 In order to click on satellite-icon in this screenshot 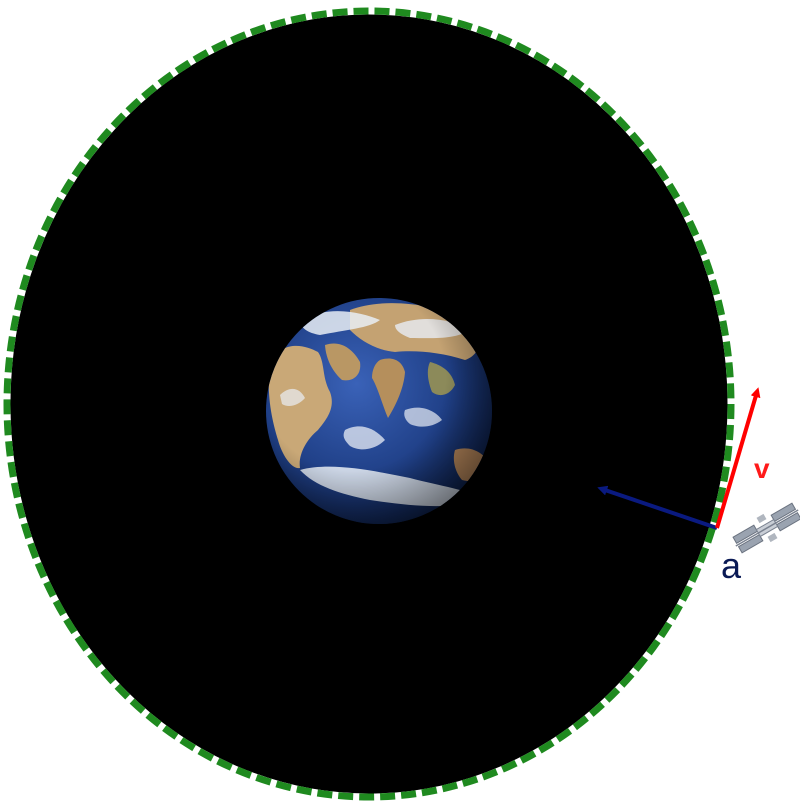, I will do `click(766, 528)`.